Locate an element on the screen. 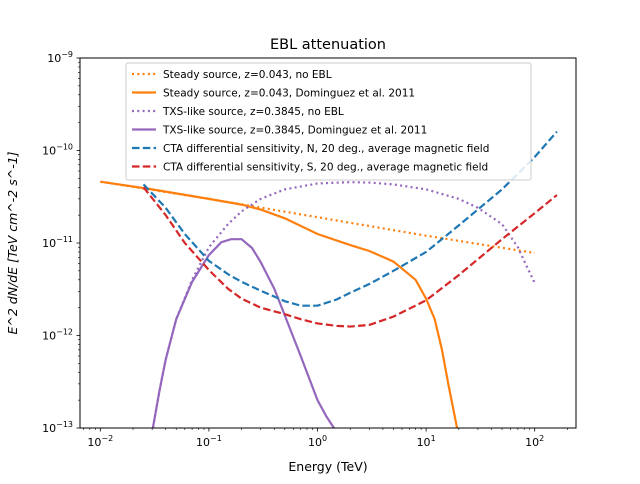  y-tick-label-1: 10−12 is located at coordinates (57, 335).